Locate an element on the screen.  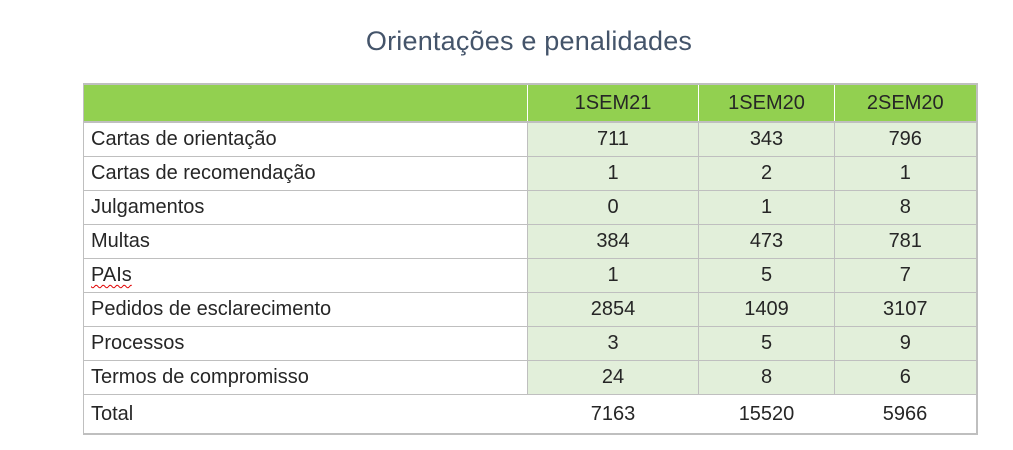
cell-value: 343 is located at coordinates (766, 139).